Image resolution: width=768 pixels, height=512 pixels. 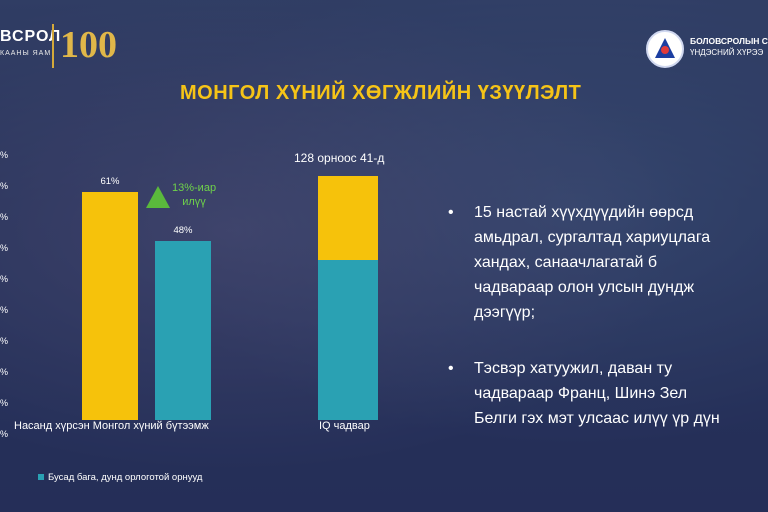 I want to click on data-label-61: 61%, so click(x=110, y=182).